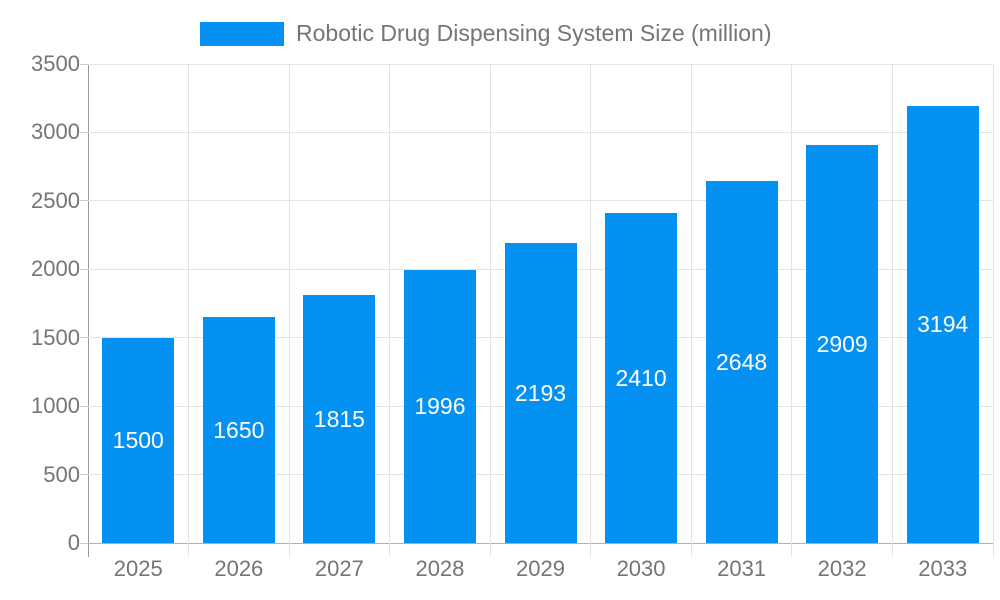  Describe the element at coordinates (536, 543) in the screenshot. I see `x-axis-baseline` at that location.